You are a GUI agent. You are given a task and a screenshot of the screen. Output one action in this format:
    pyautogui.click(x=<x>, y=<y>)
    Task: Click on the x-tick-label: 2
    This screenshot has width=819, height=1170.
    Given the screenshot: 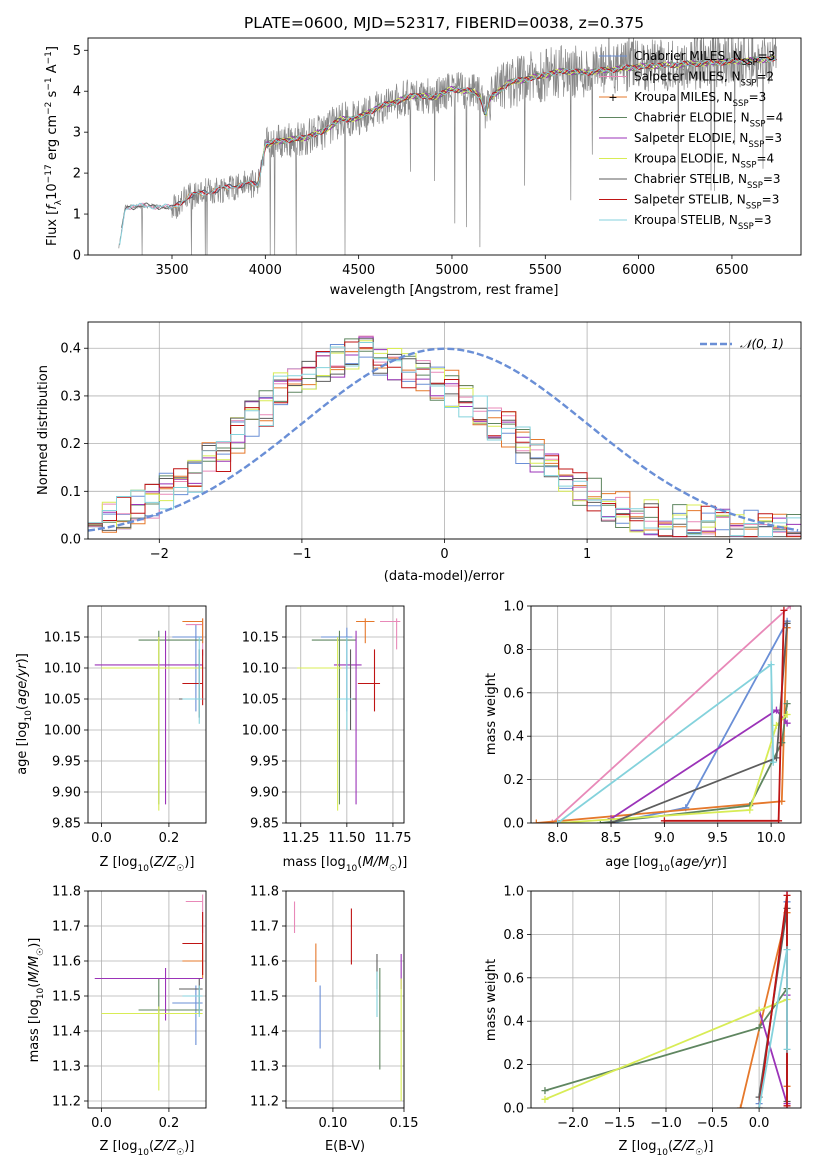 What is the action you would take?
    pyautogui.click(x=730, y=554)
    